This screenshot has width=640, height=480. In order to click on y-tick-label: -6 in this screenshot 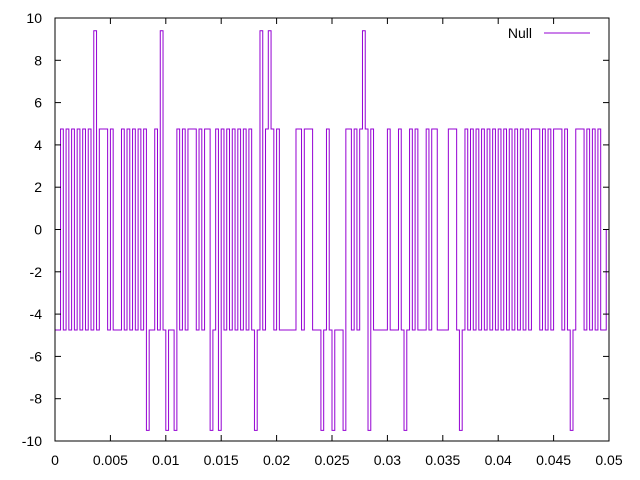, I will do `click(36, 356)`.